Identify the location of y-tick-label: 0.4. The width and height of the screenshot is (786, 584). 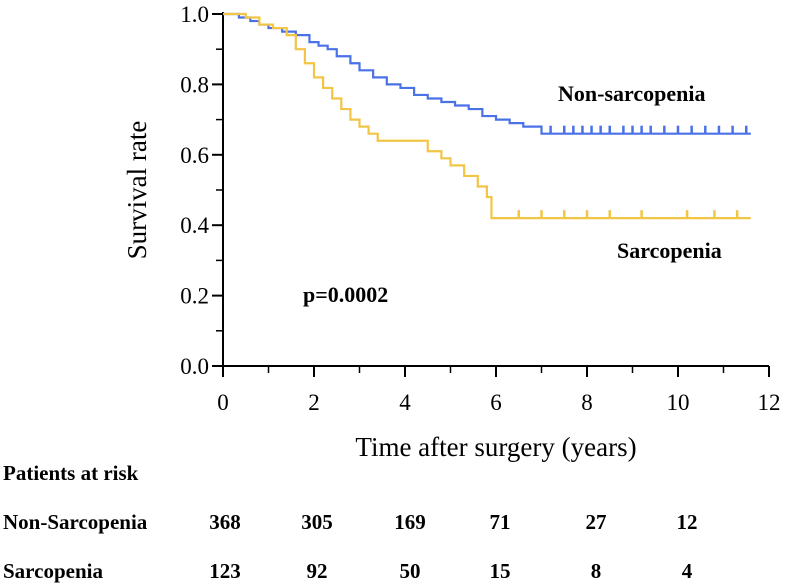
(194, 225).